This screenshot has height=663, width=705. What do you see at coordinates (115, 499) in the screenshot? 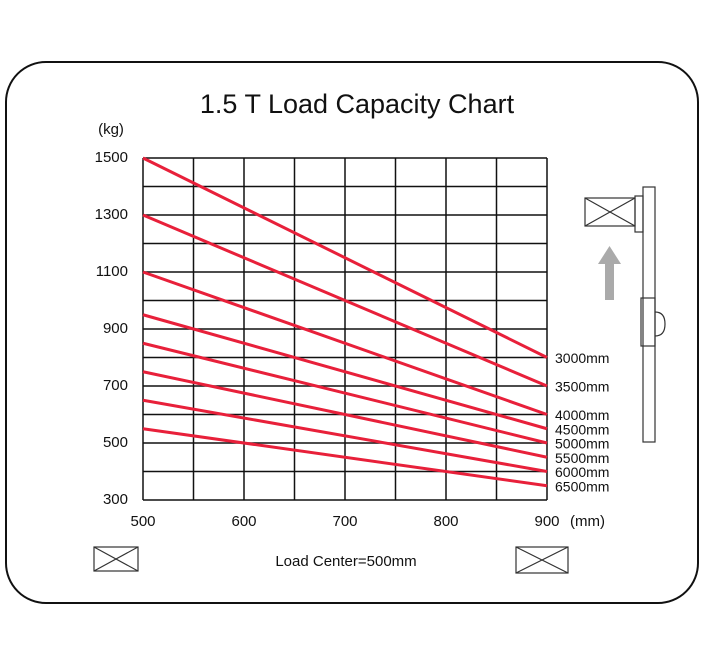
I see `y-tick-label: 300` at bounding box center [115, 499].